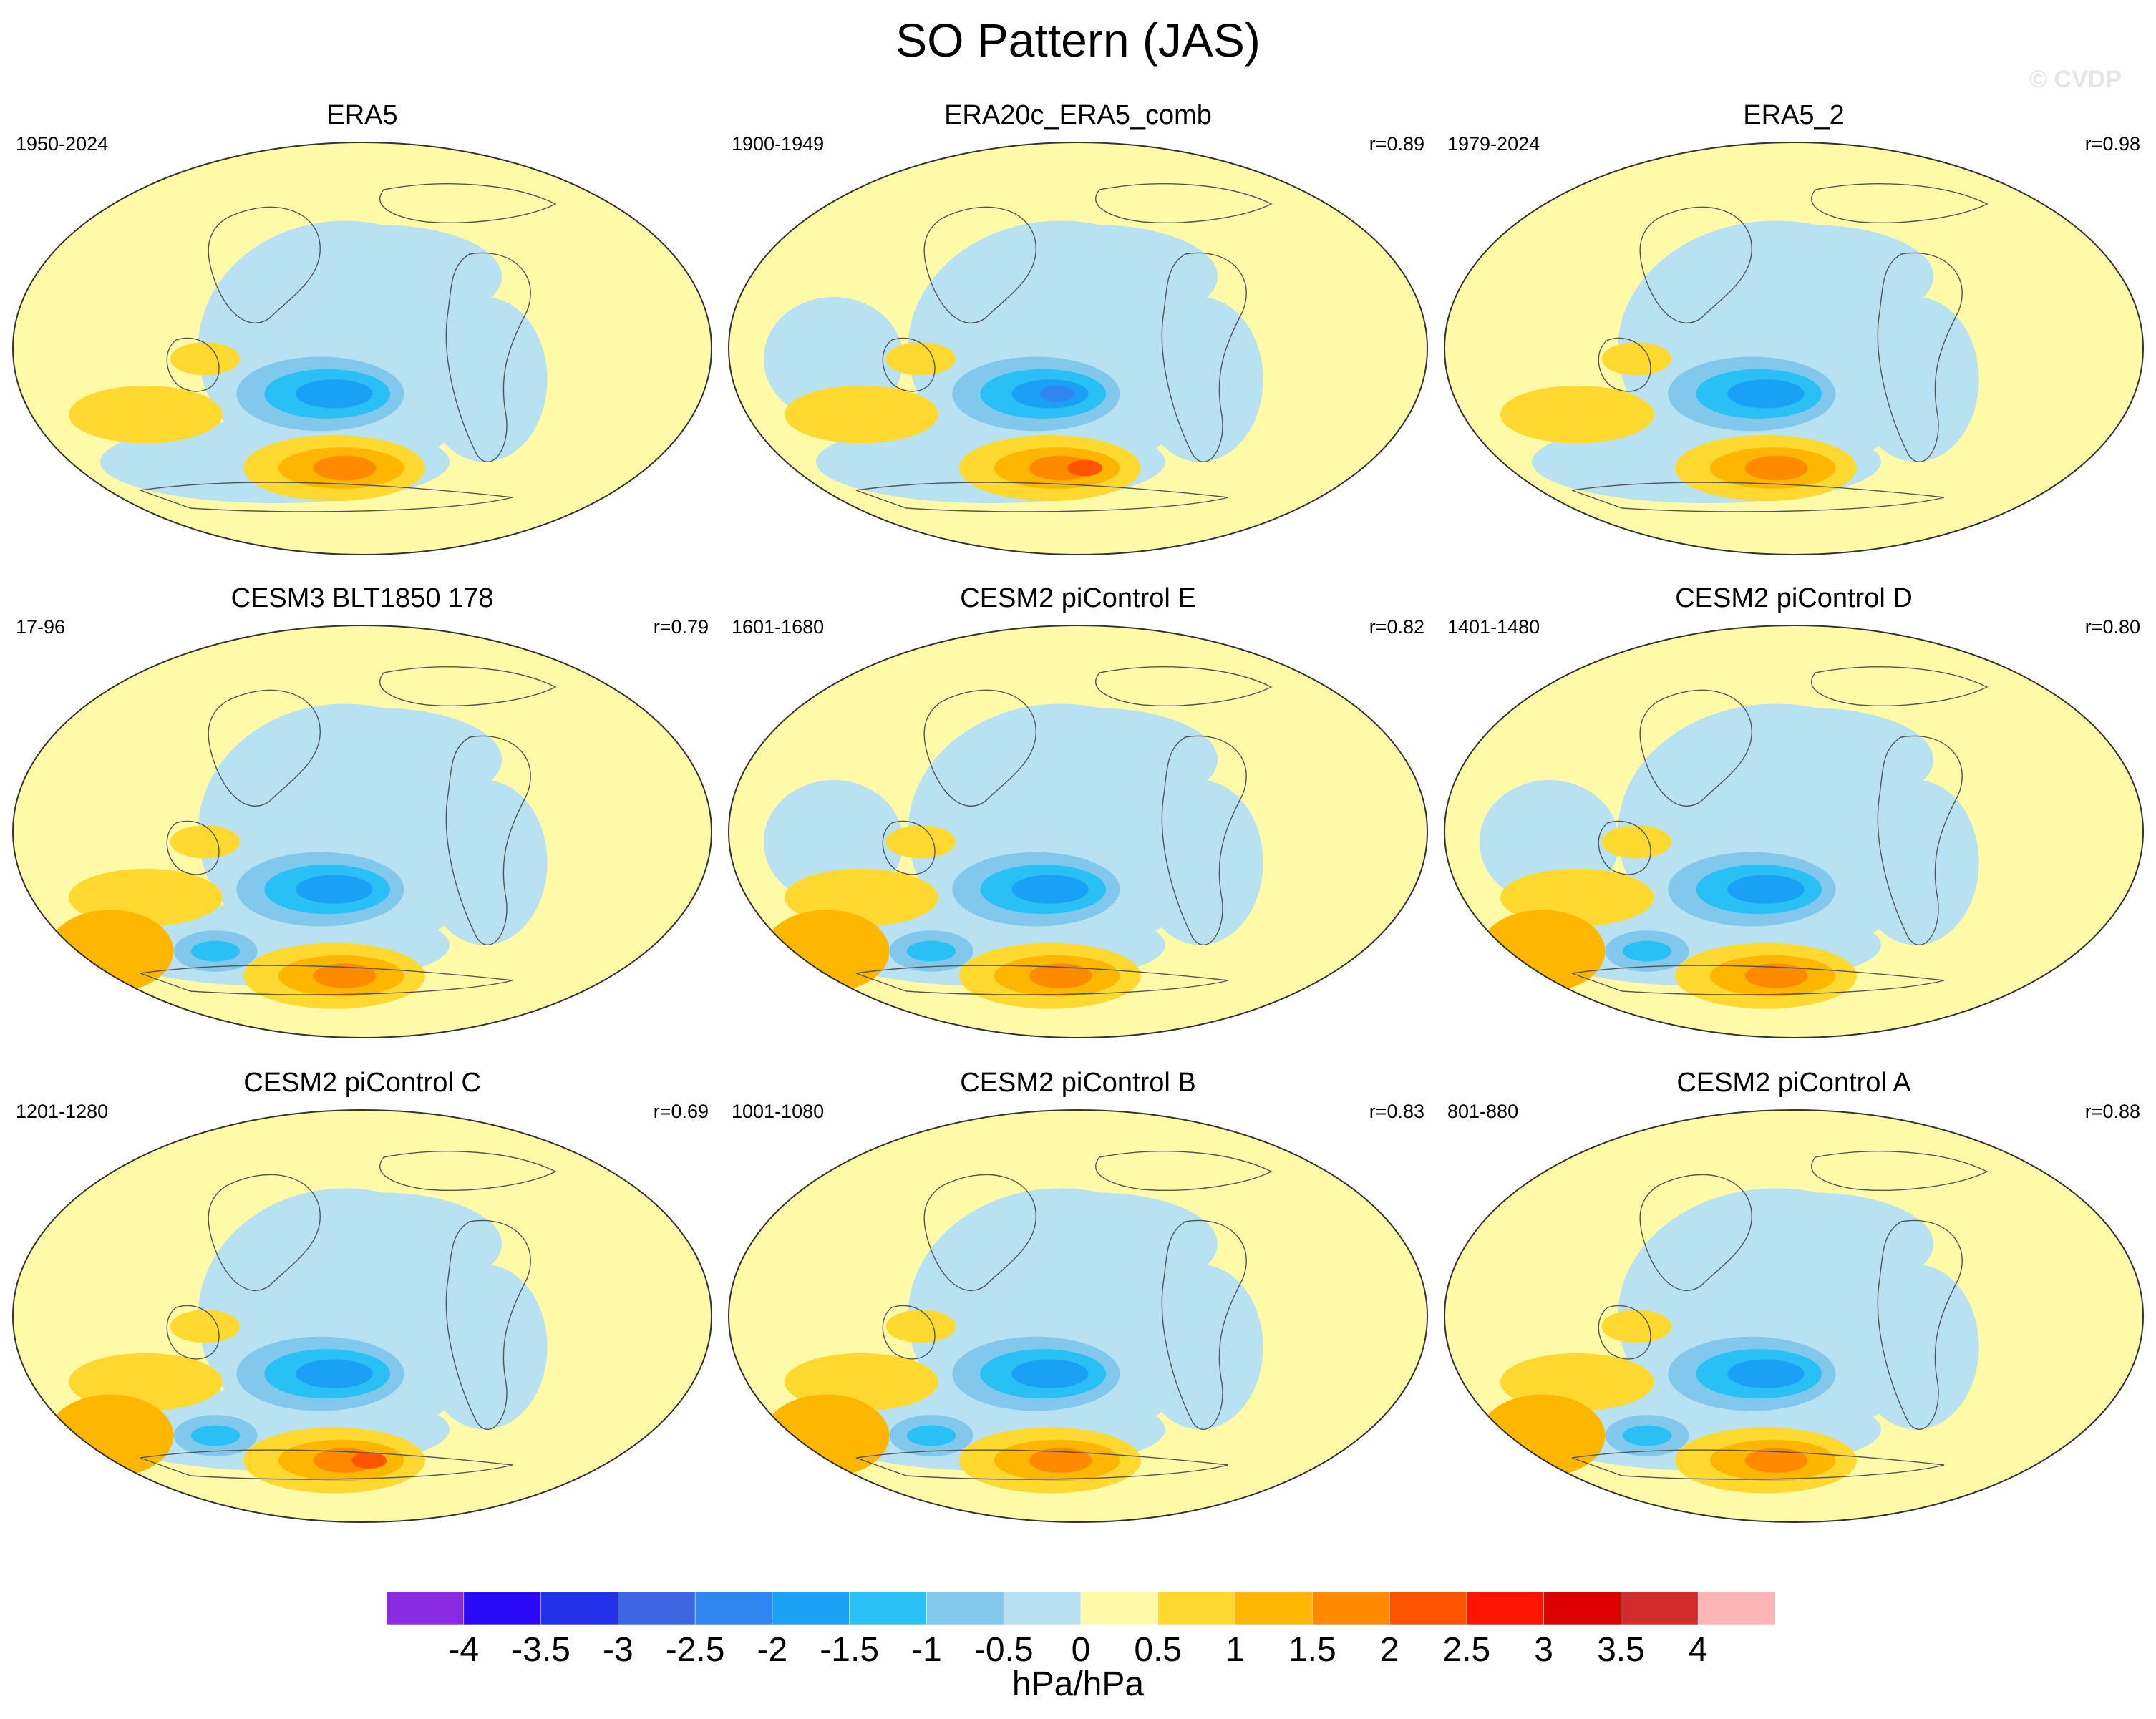  I want to click on panel-title: CESM3 BLT1850 178, so click(362, 598).